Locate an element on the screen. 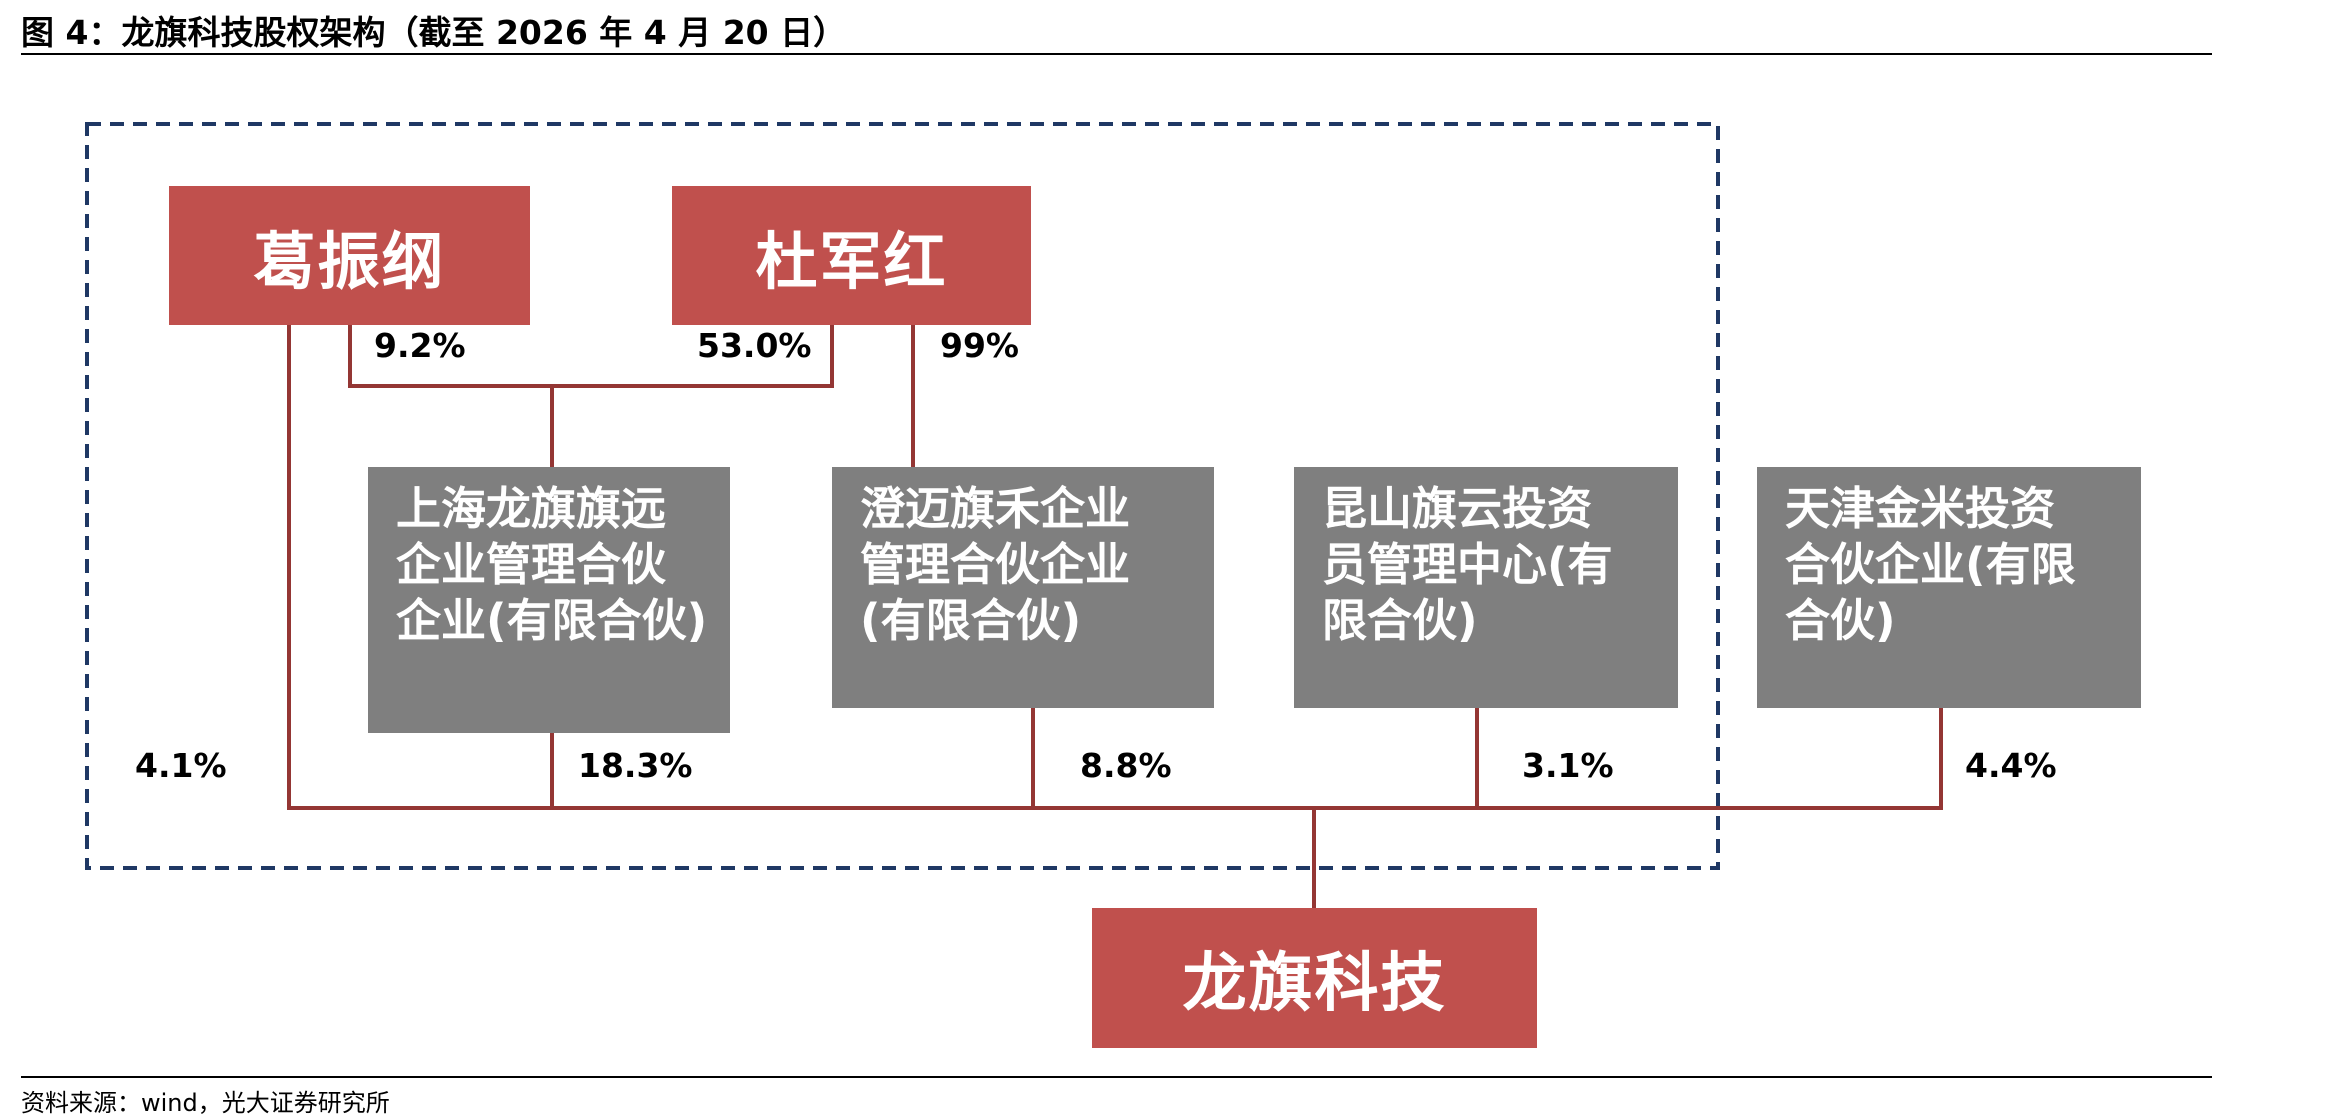 This screenshot has width=2327, height=1119. node: 杜军红 is located at coordinates (851, 255).